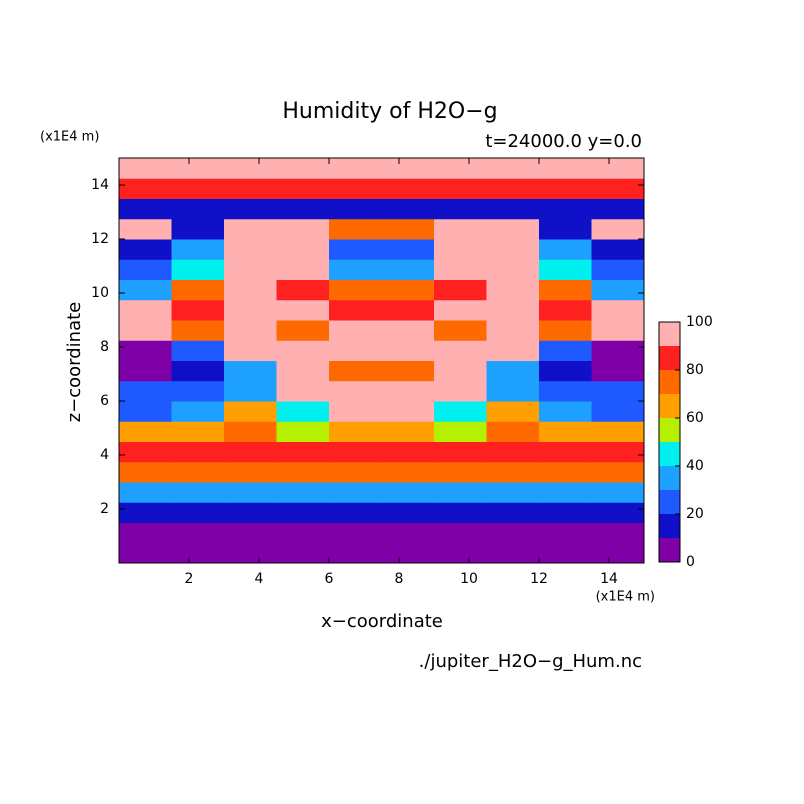 This screenshot has width=804, height=804. I want to click on y-tick-label: 12, so click(100, 239).